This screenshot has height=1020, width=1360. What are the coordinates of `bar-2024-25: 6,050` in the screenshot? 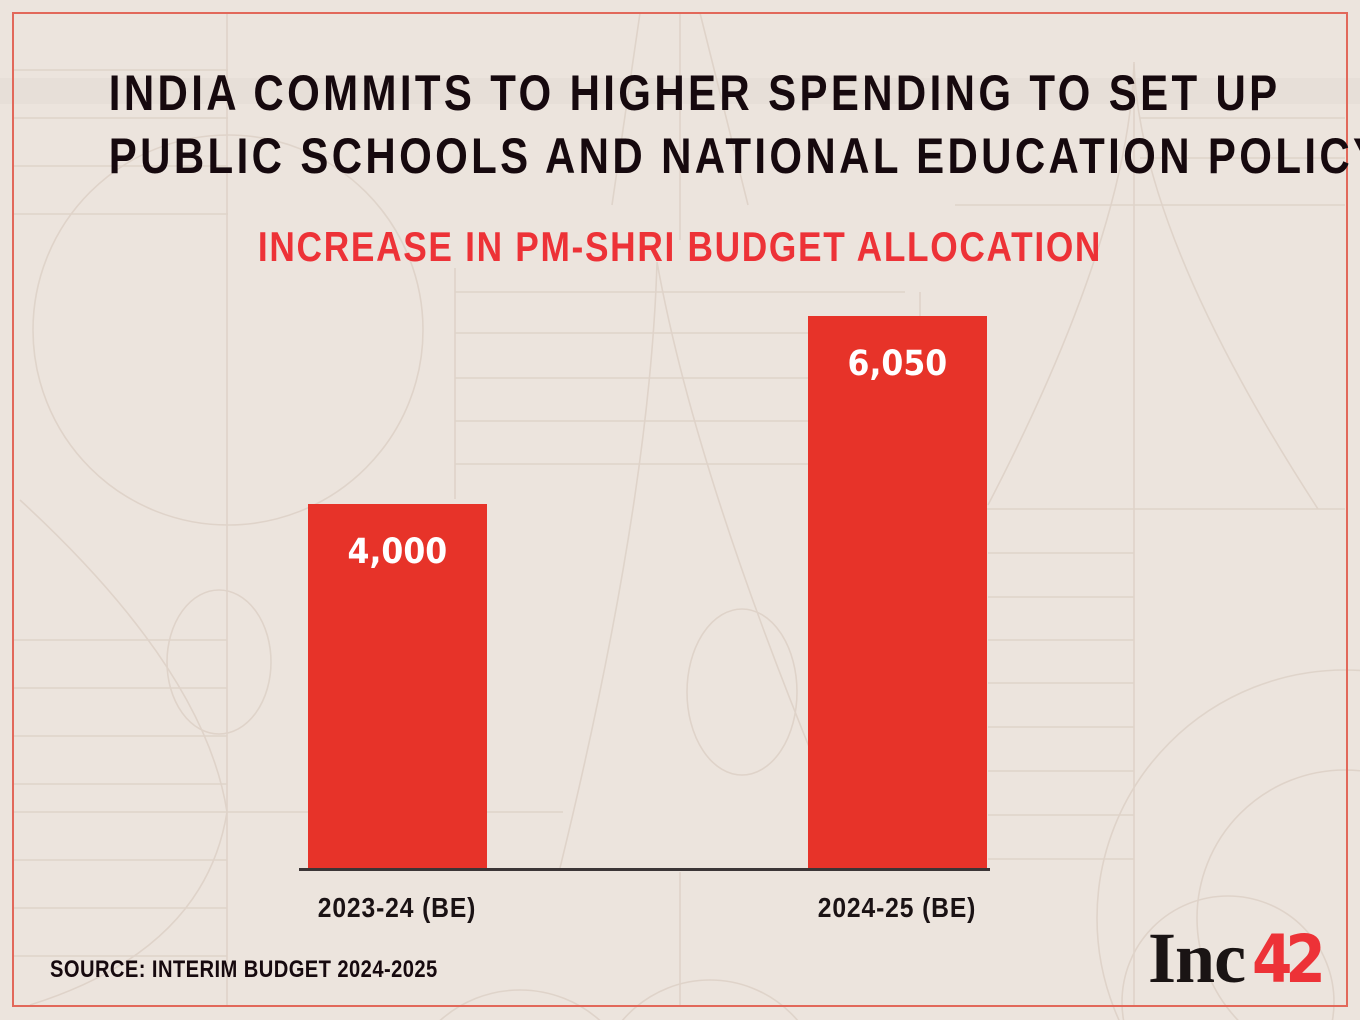 It's located at (897, 593).